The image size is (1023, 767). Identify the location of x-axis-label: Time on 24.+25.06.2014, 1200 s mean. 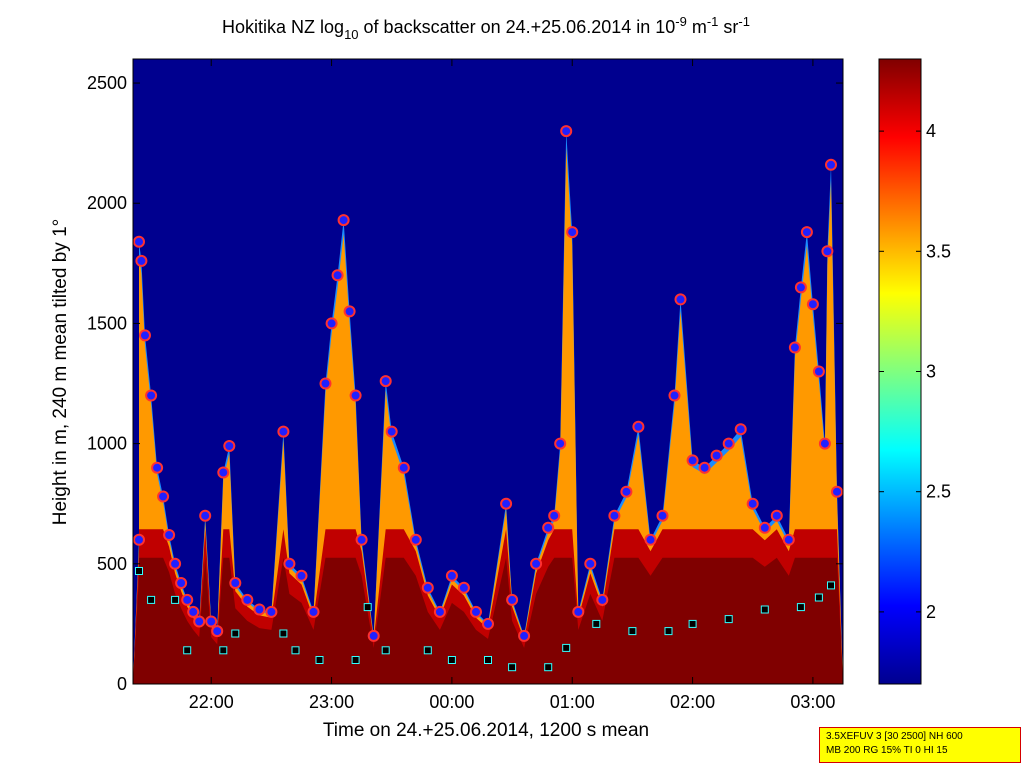
(486, 730).